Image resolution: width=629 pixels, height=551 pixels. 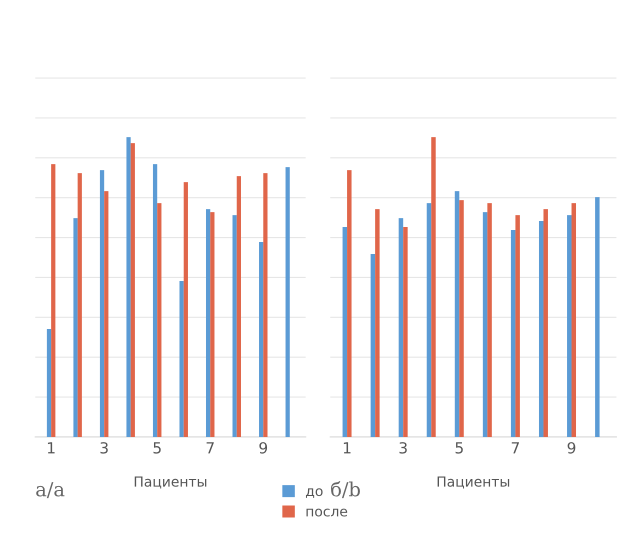 I want to click on legend-label: до, so click(x=314, y=493).